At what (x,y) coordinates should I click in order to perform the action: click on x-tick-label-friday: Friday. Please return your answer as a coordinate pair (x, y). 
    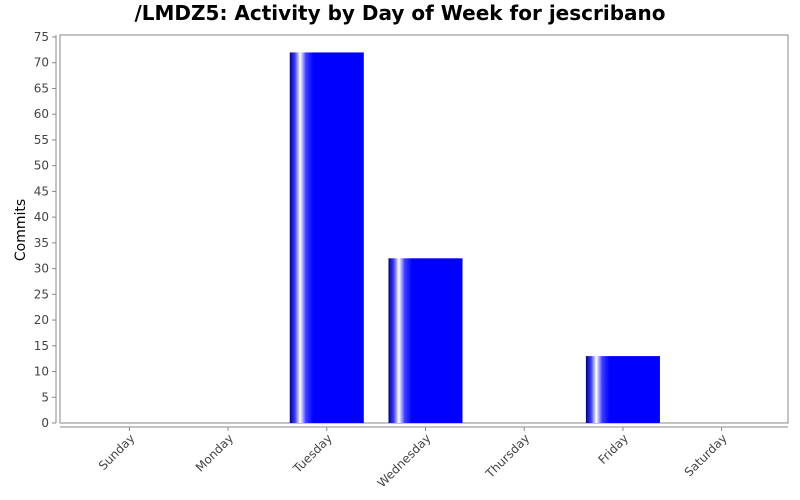
    Looking at the image, I should click on (613, 449).